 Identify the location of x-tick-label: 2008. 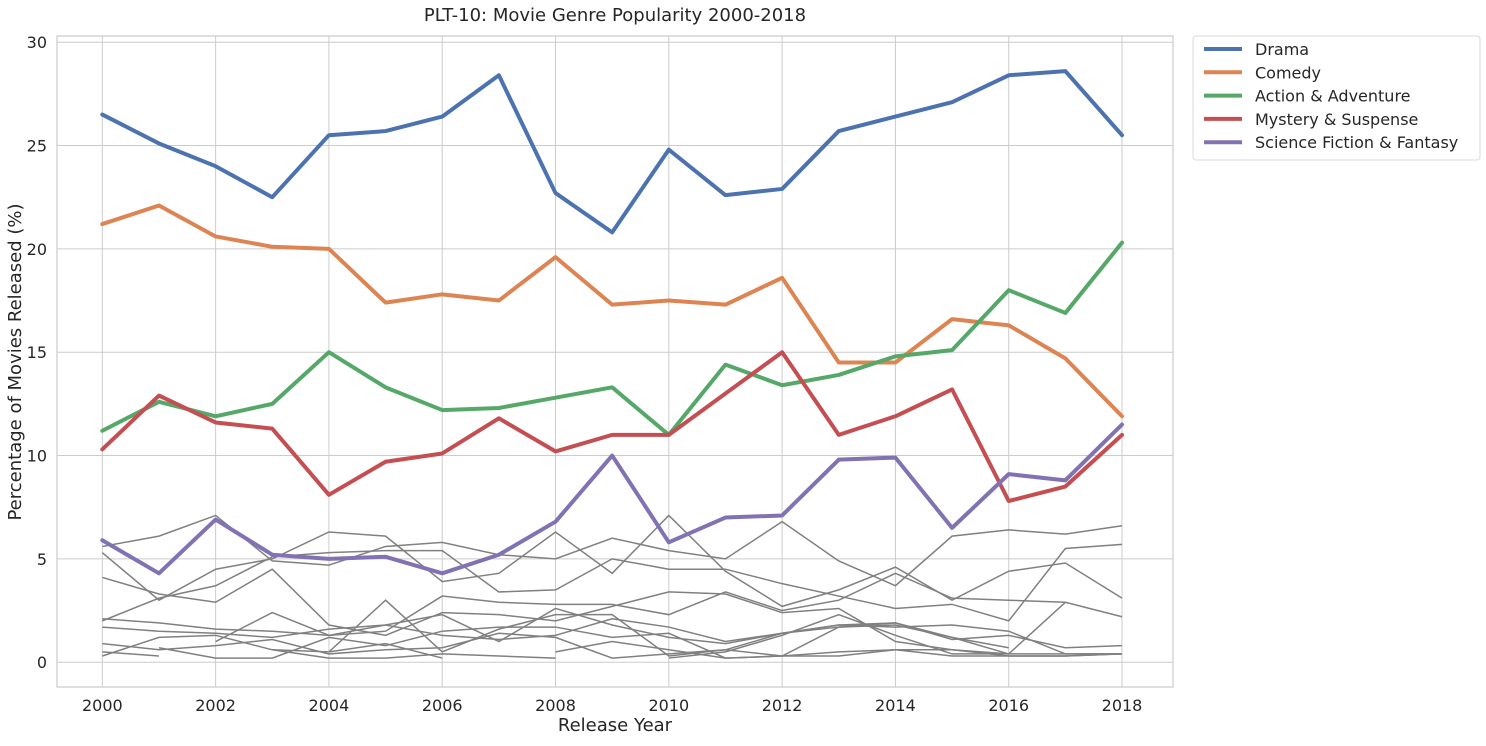
(555, 705).